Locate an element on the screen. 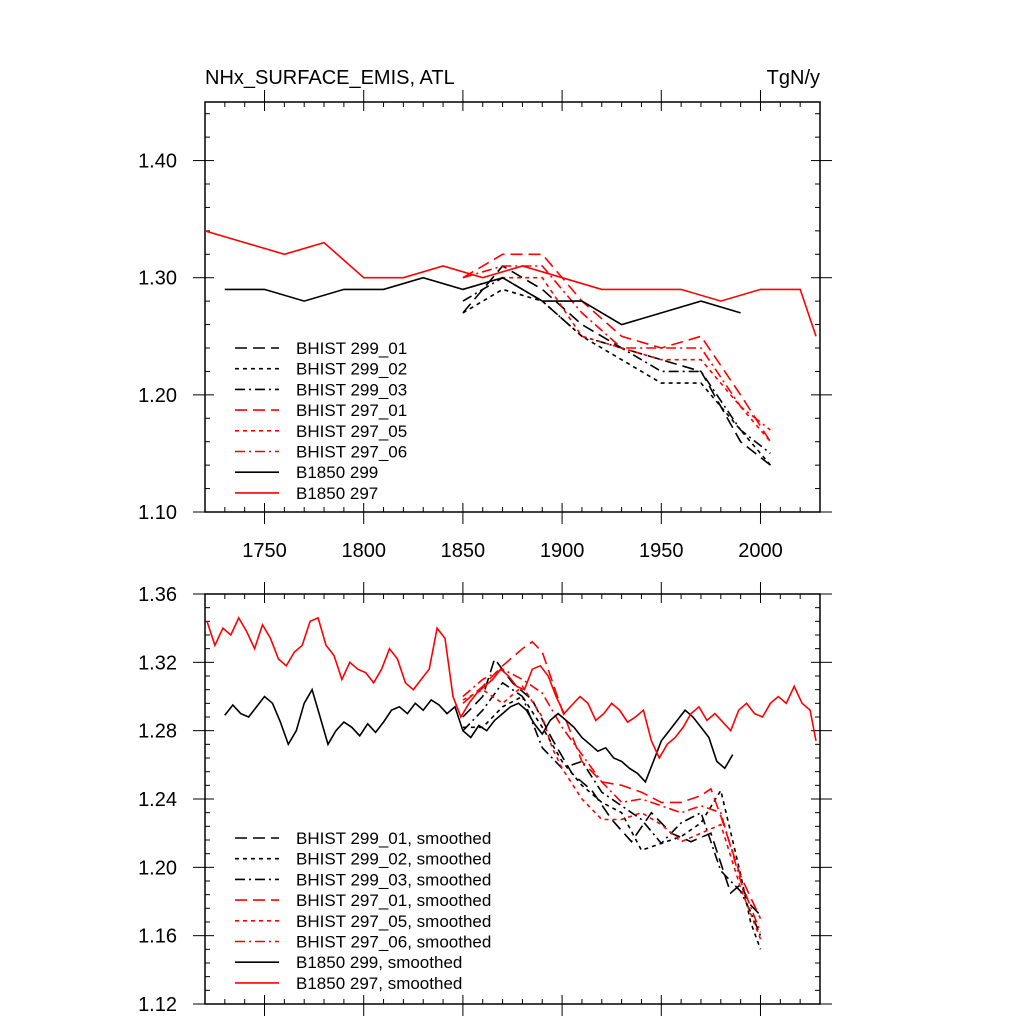 This screenshot has width=1024, height=1024. series-line-bhist-299-02-smoothed is located at coordinates (612, 822).